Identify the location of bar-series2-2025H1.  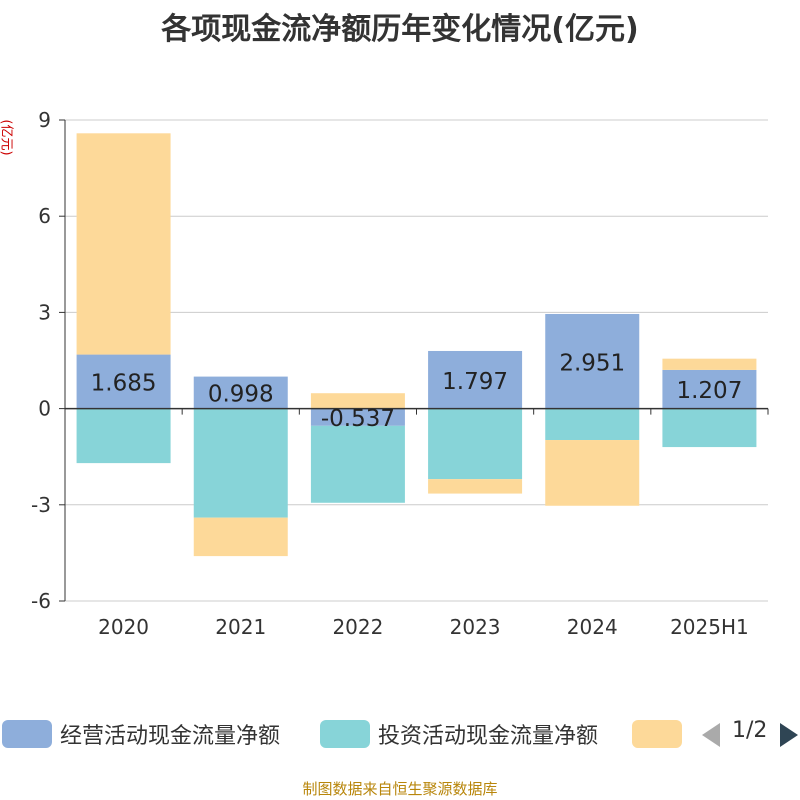
(709, 364).